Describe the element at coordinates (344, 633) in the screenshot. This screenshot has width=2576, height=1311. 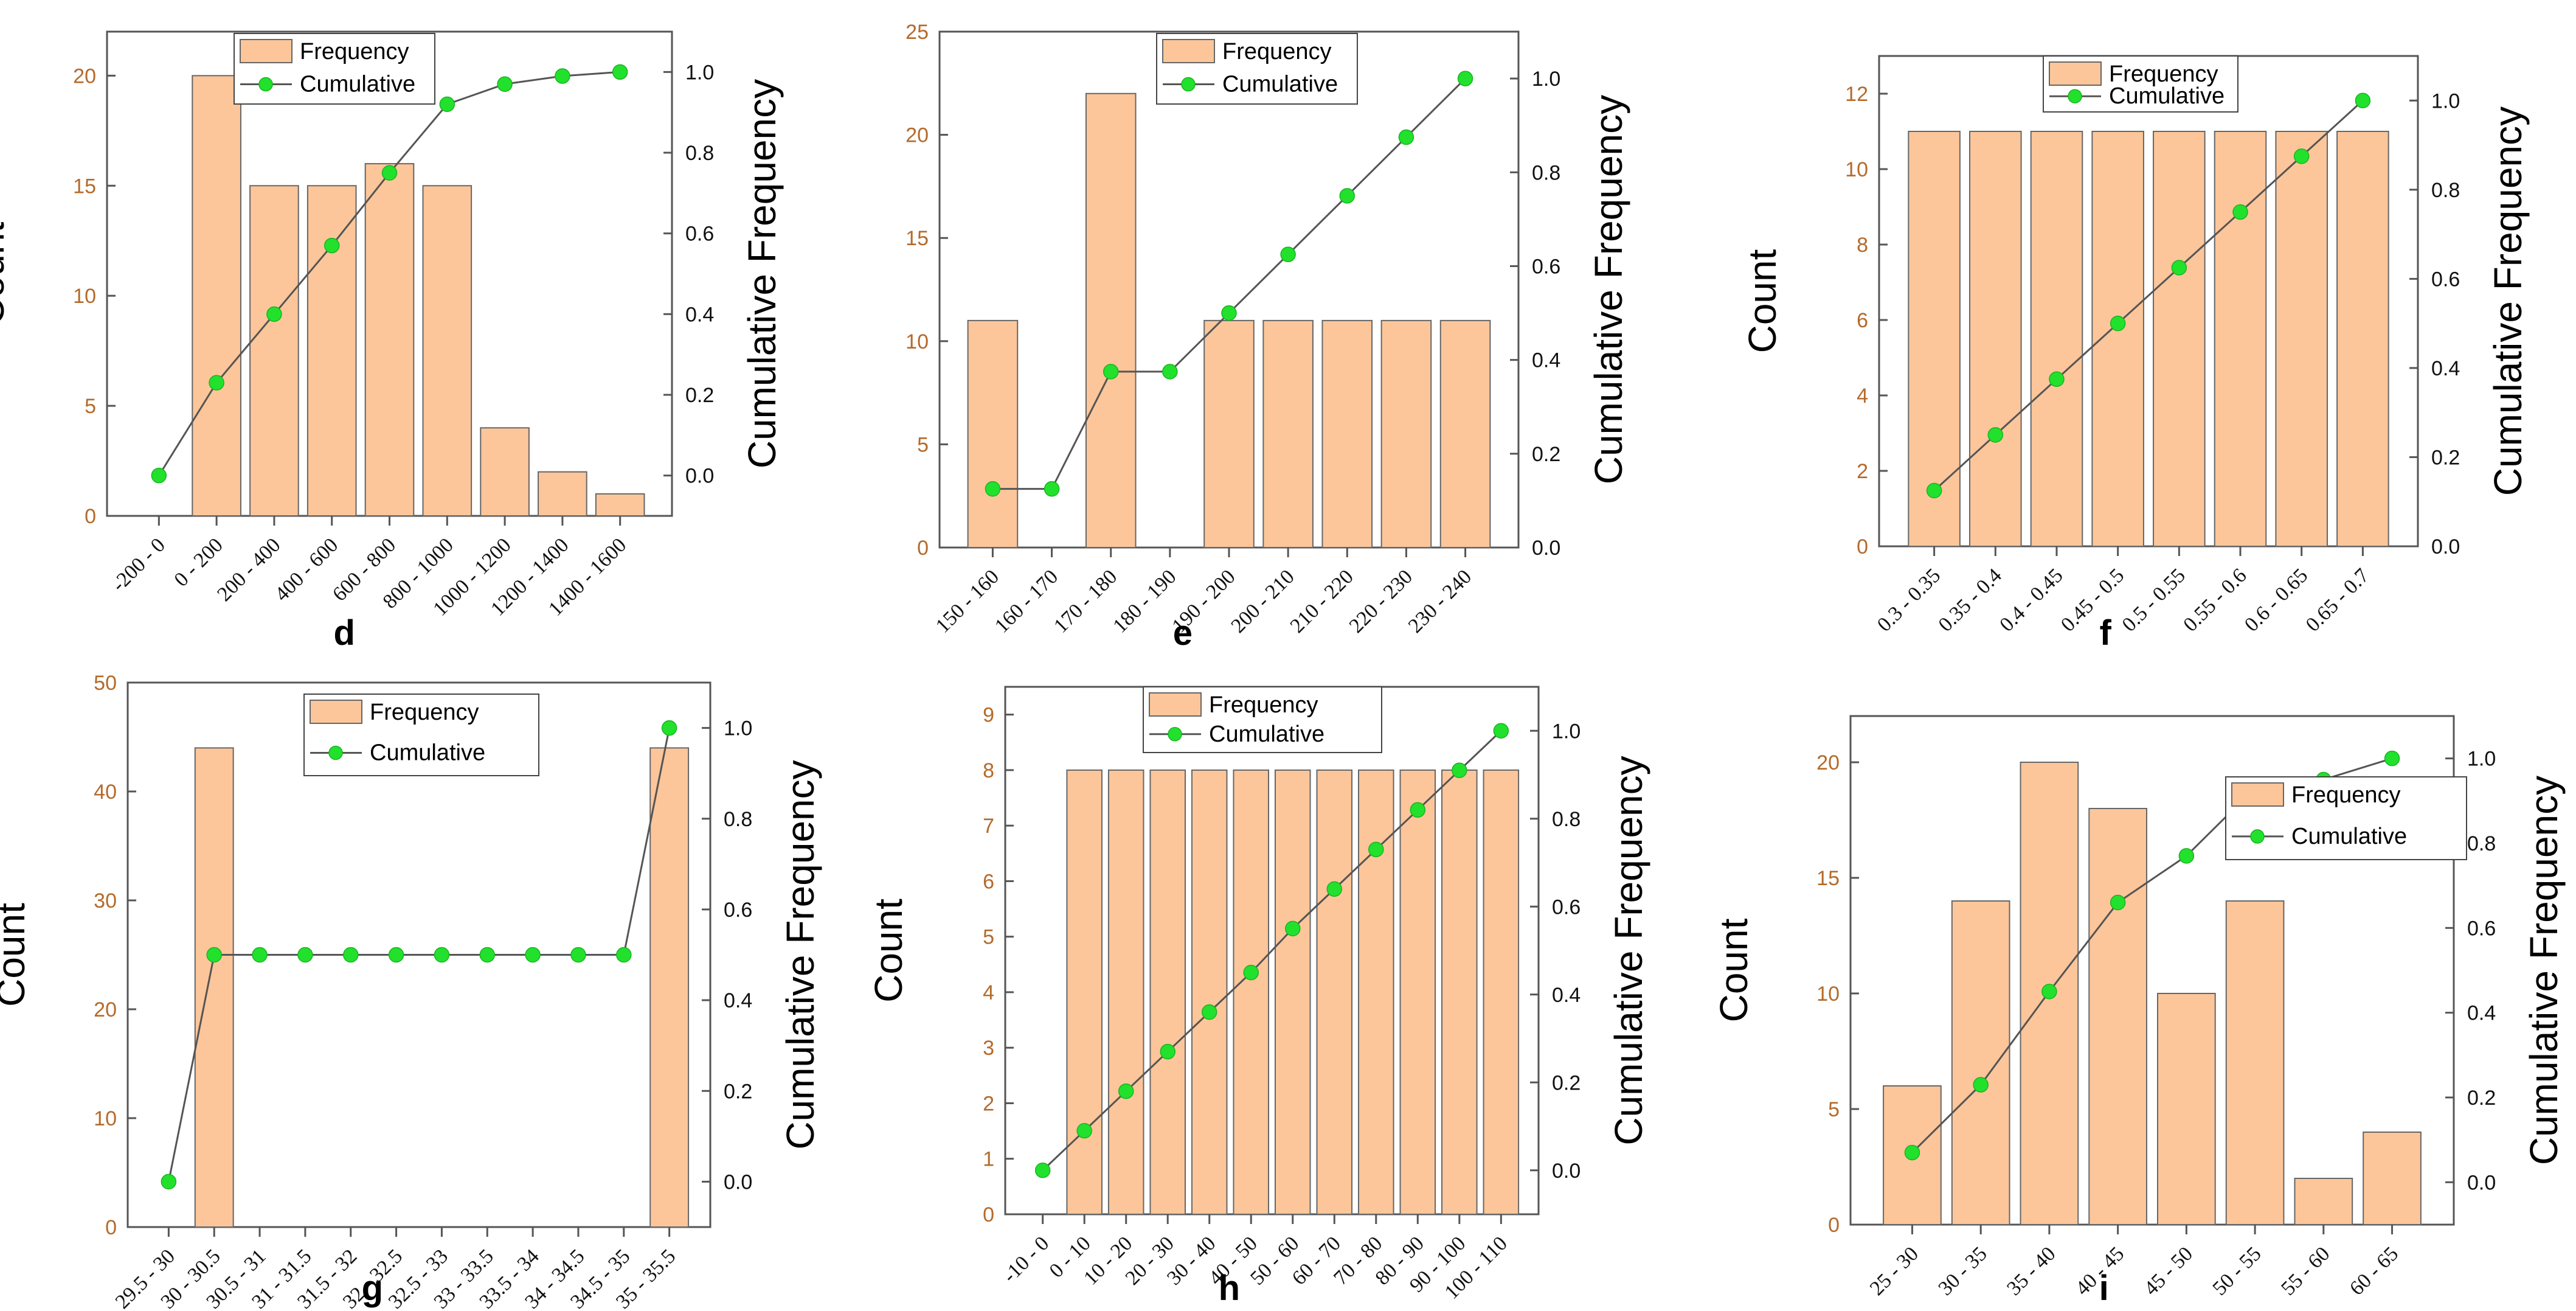
I see `panel-label: d` at that location.